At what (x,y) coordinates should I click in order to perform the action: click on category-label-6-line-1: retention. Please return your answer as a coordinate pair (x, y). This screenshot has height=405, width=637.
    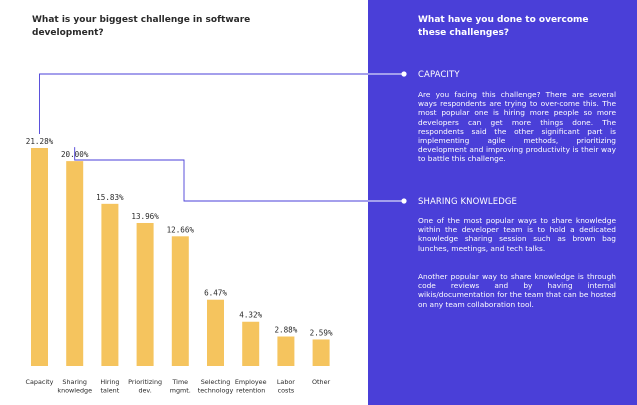
    Looking at the image, I should click on (250, 391).